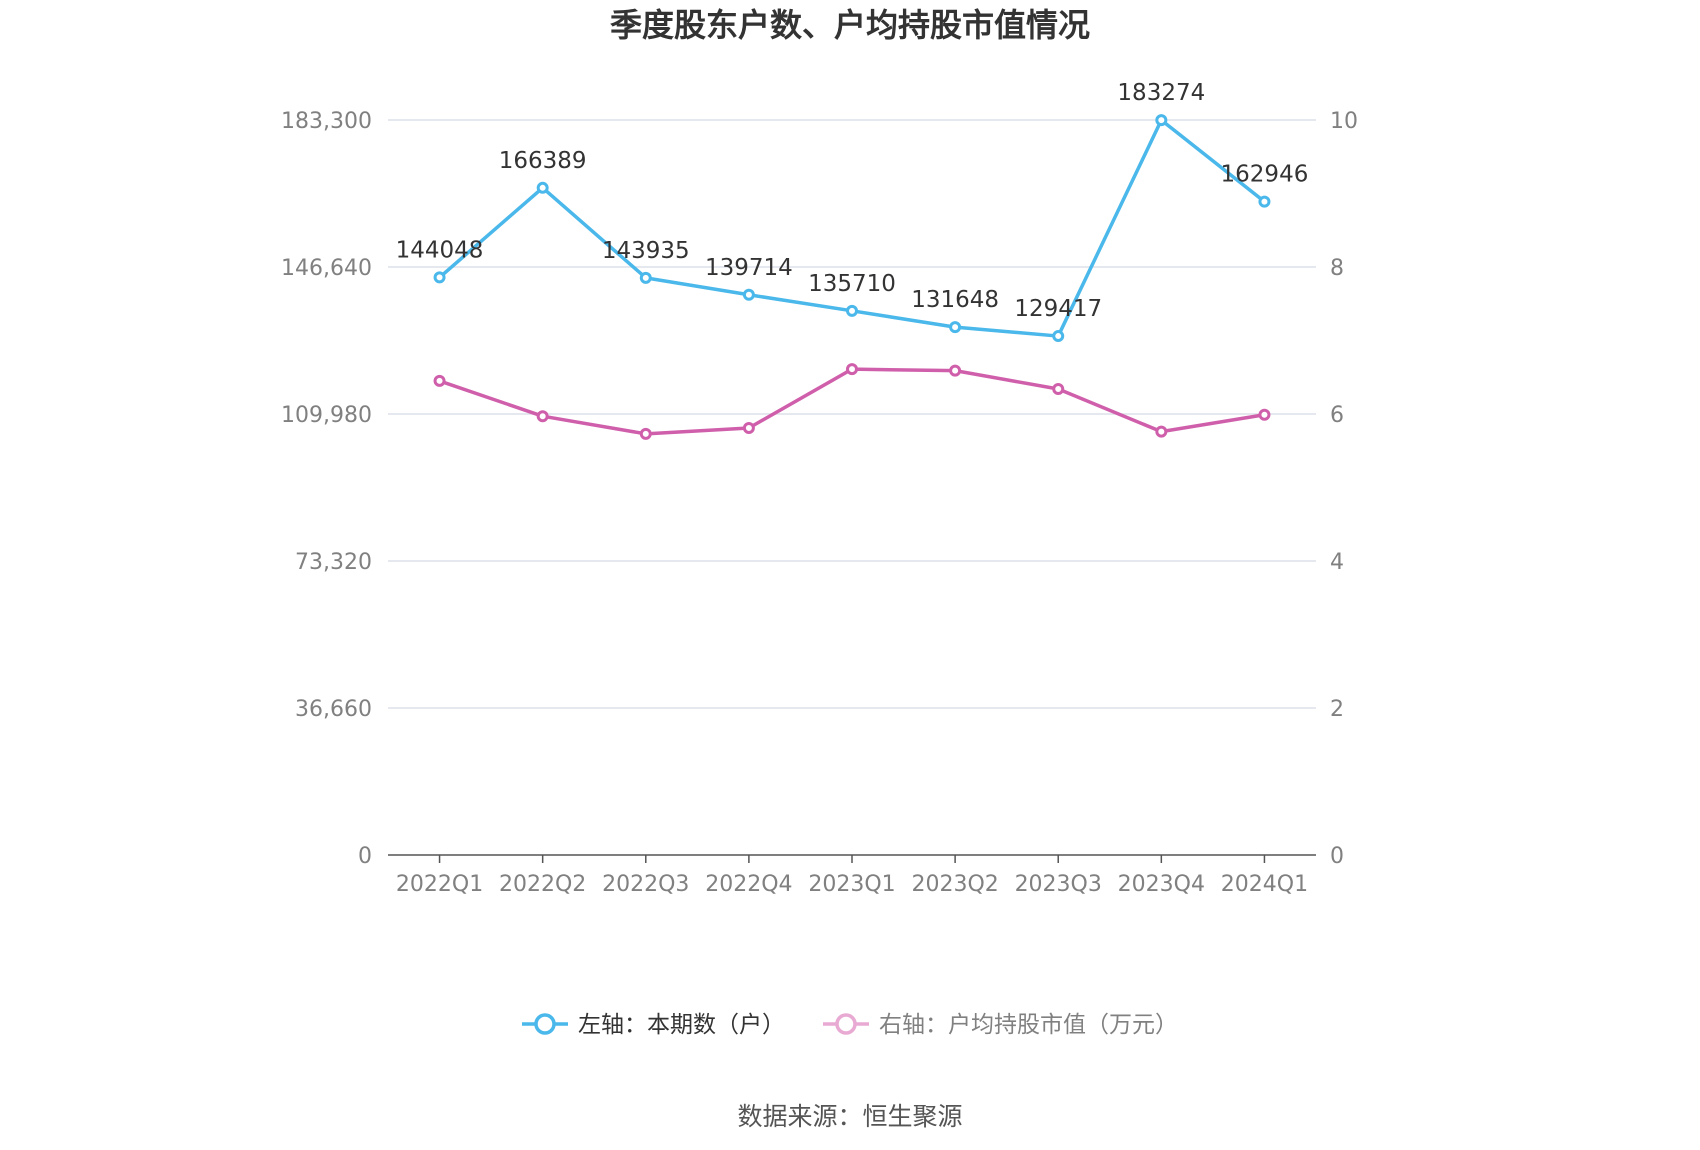 The image size is (1700, 1150). Describe the element at coordinates (326, 489) in the screenshot. I see `left-axis: 0 36,660 73,320 109,980 146,640 183,300` at that location.